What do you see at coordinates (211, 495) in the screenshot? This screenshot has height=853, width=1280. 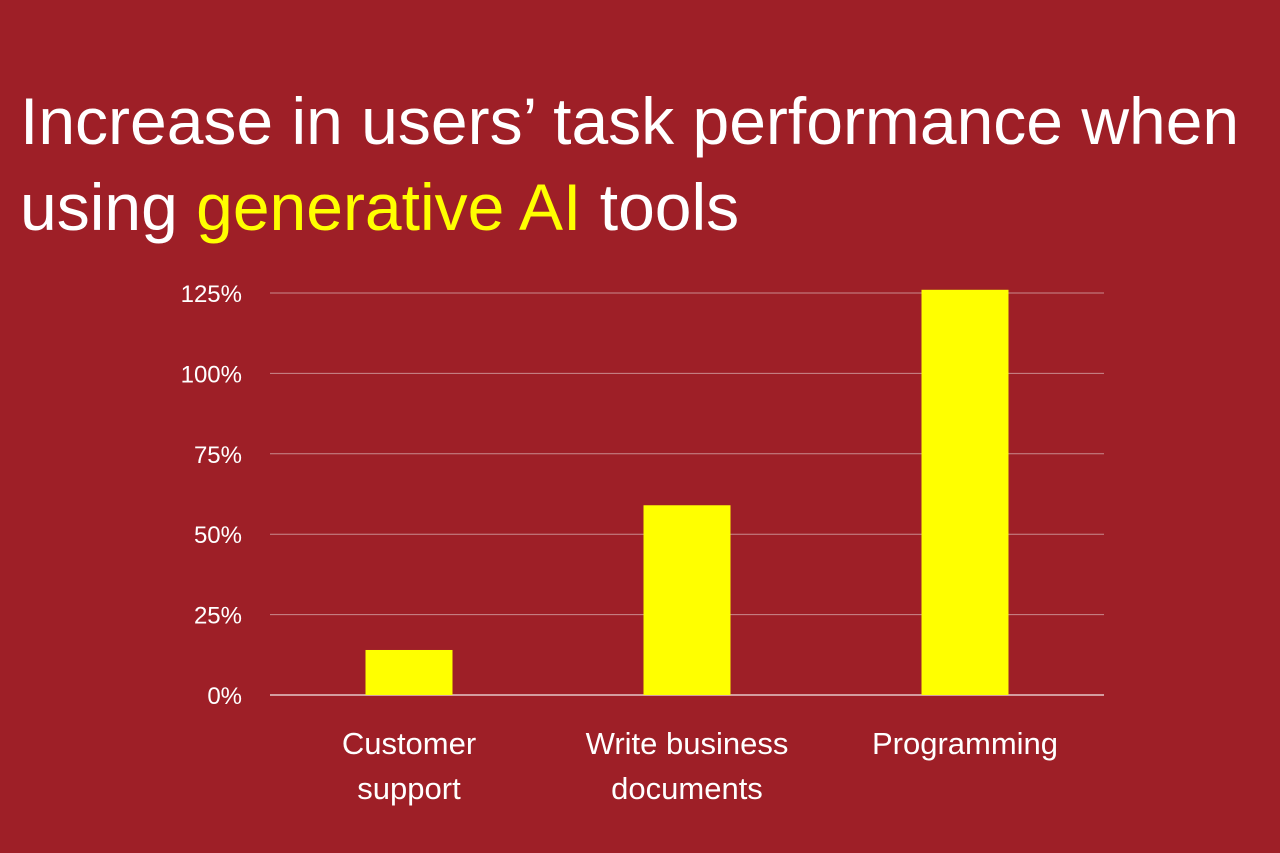 I see `y-axis: 0% 25% 50% 75% 100% 125%` at bounding box center [211, 495].